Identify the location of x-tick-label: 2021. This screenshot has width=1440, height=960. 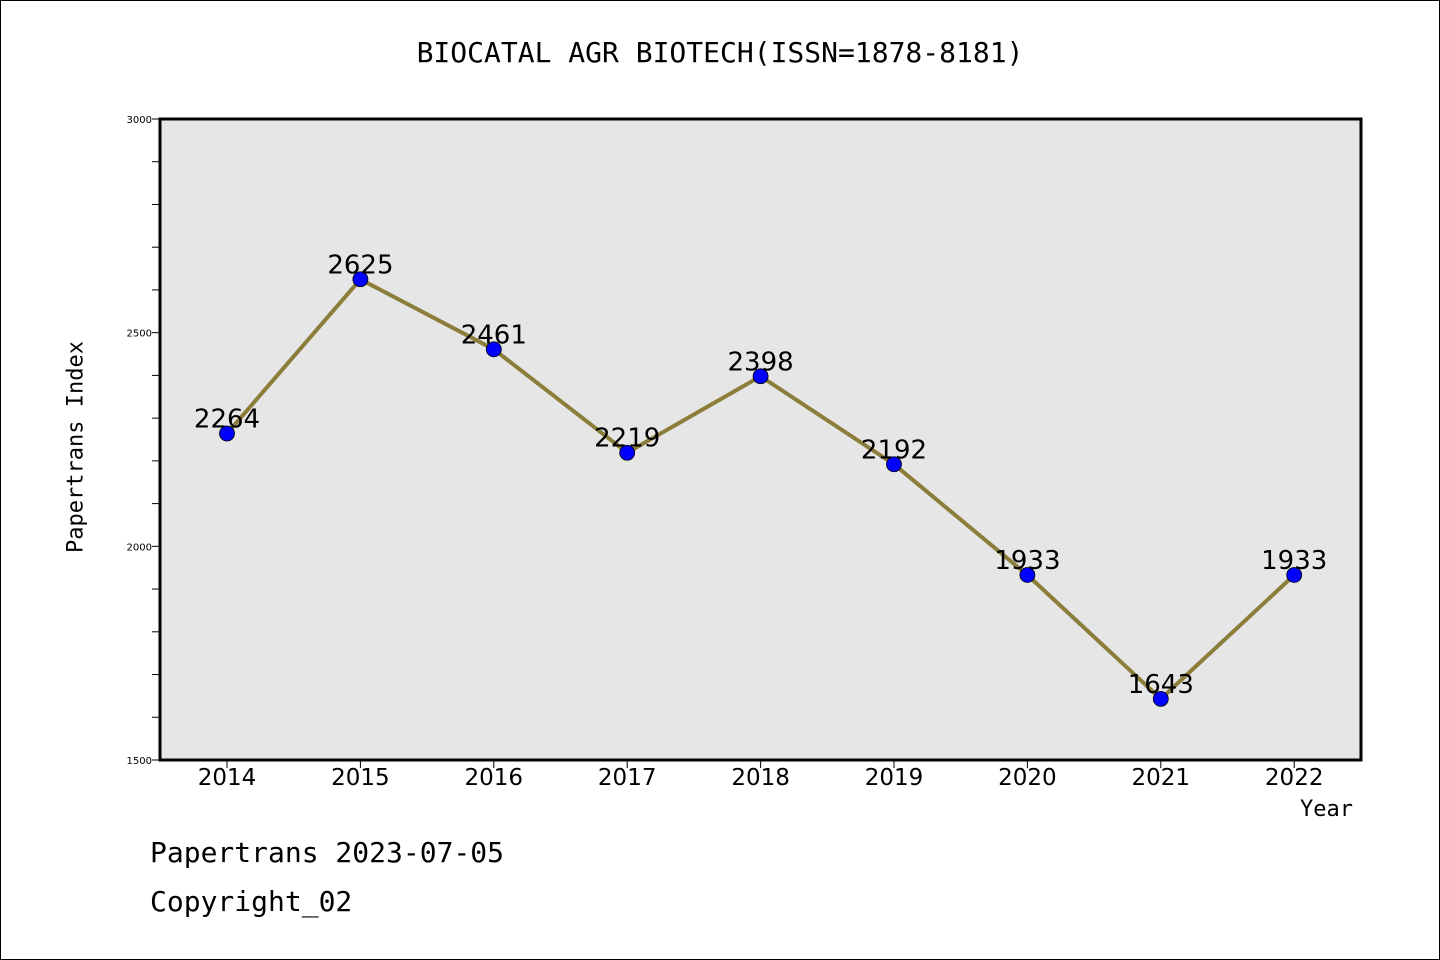
(1161, 778).